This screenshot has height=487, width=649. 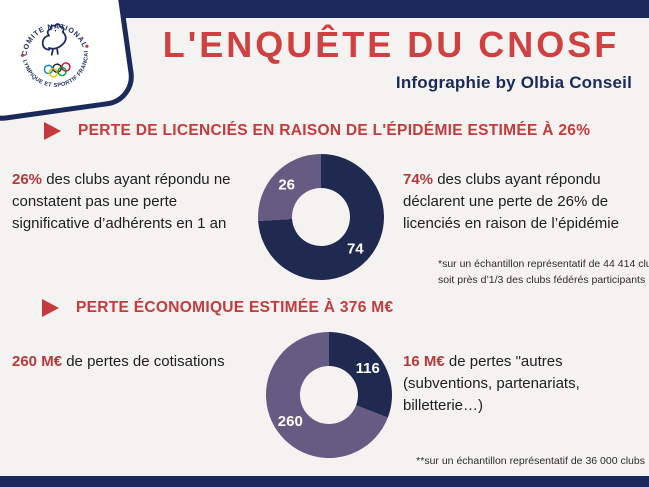 What do you see at coordinates (290, 421) in the screenshot?
I see `donut-slice-label: 260` at bounding box center [290, 421].